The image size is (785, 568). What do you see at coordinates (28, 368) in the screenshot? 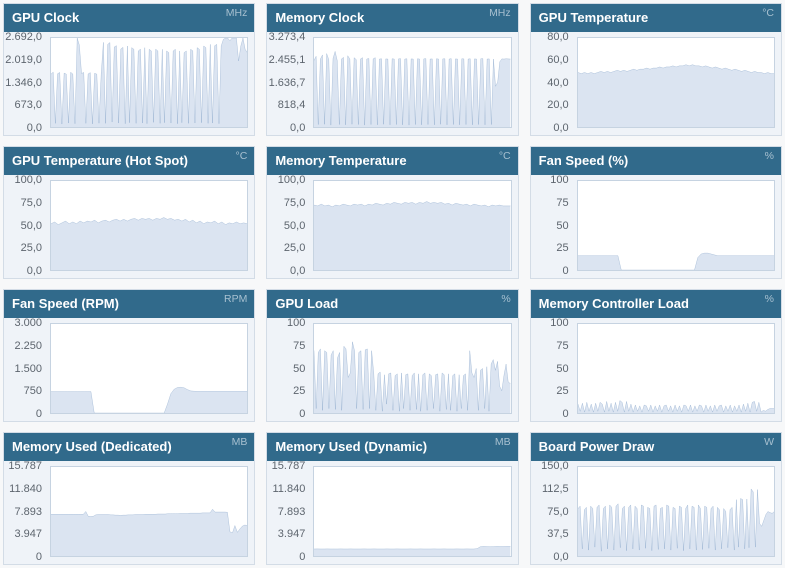
I see `y-tick: 1.500` at bounding box center [28, 368].